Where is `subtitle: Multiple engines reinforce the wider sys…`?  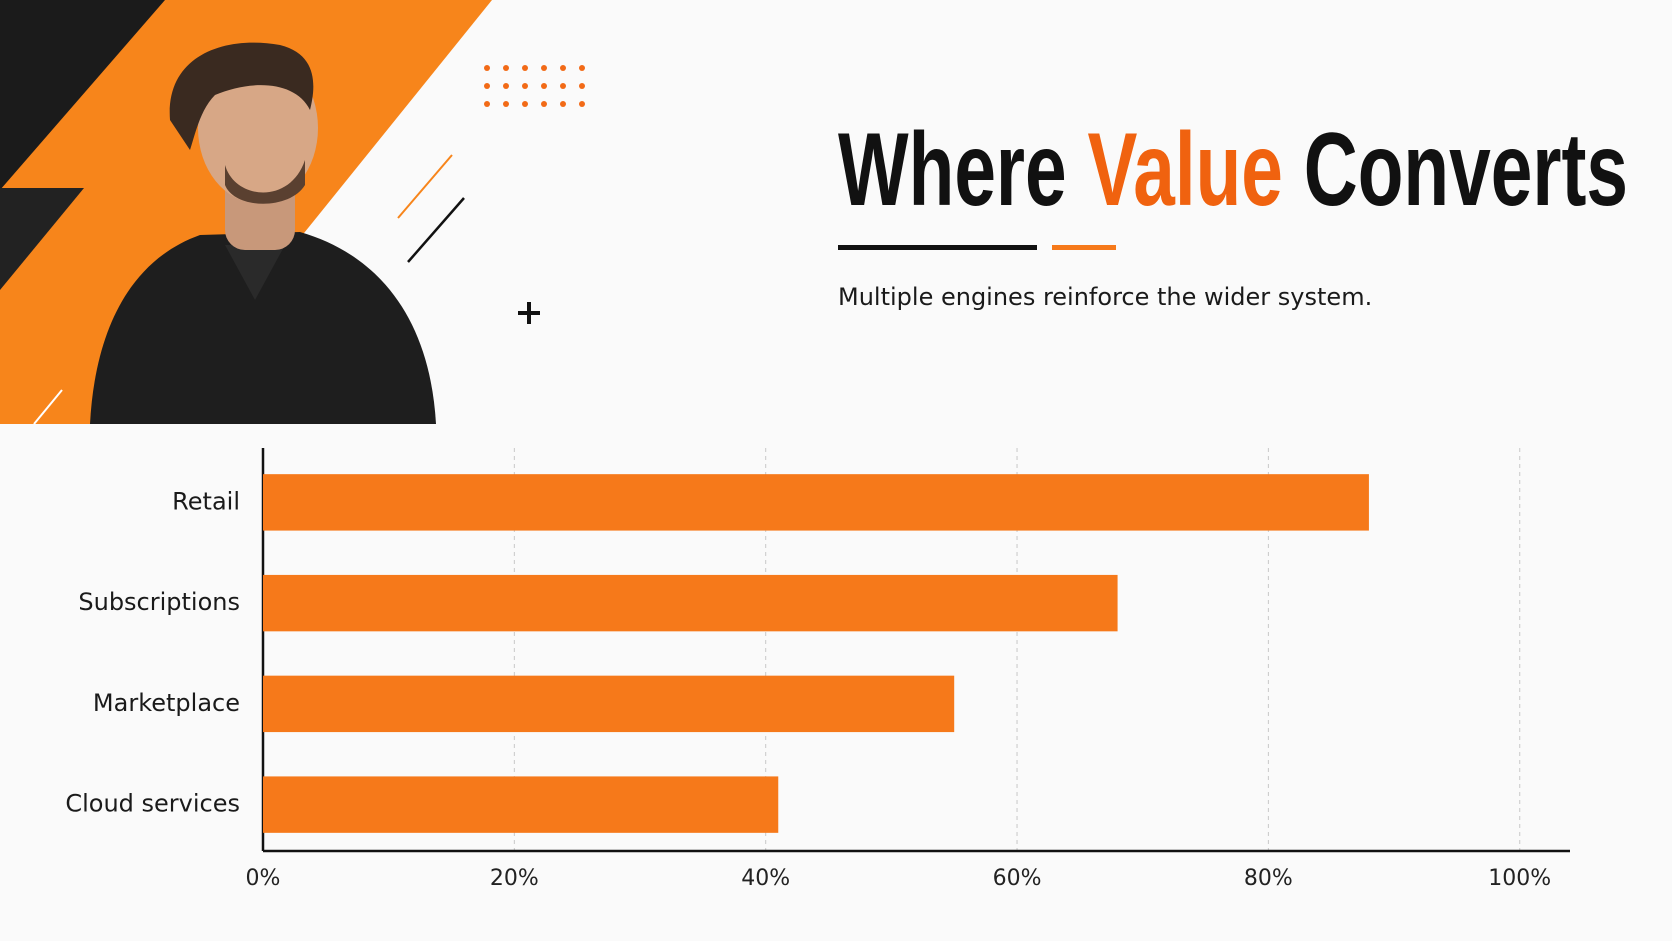 subtitle: Multiple engines reinforce the wider sys… is located at coordinates (1105, 297).